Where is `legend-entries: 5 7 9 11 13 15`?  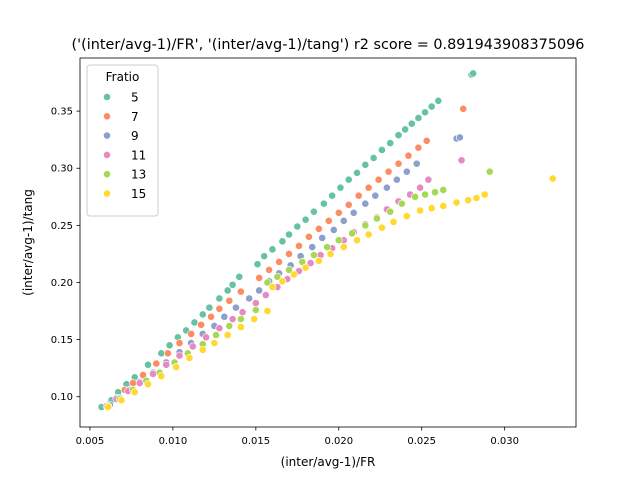 legend-entries: 5 7 9 11 13 15 is located at coordinates (124, 146).